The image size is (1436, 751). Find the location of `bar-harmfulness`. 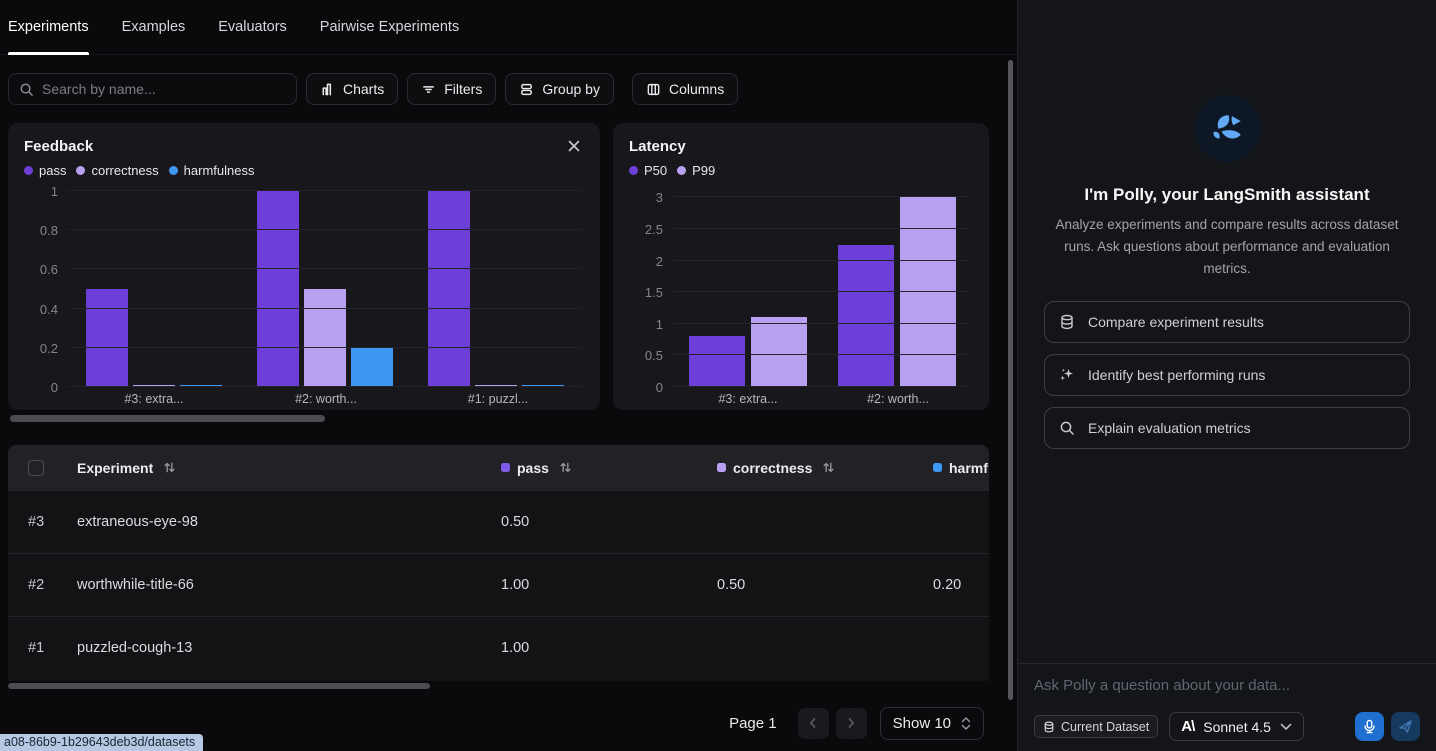

bar-harmfulness is located at coordinates (371, 367).